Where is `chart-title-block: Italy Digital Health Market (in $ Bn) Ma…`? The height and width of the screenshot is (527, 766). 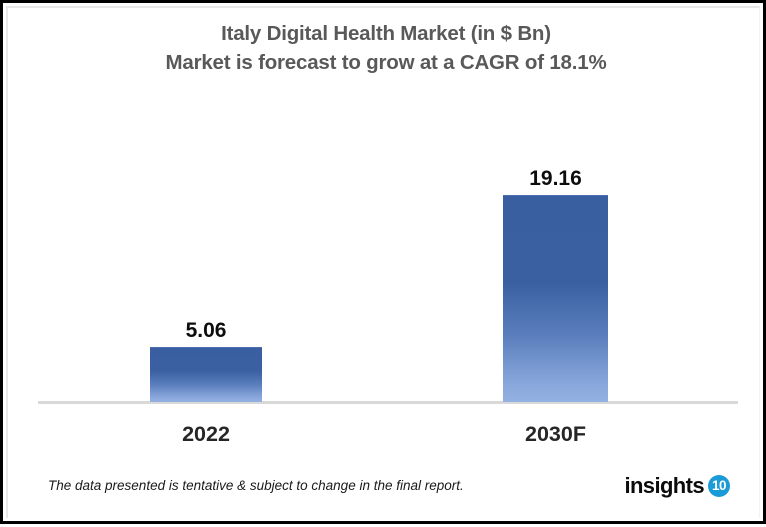
chart-title-block: Italy Digital Health Market (in $ Bn) Ma… is located at coordinates (384, 48).